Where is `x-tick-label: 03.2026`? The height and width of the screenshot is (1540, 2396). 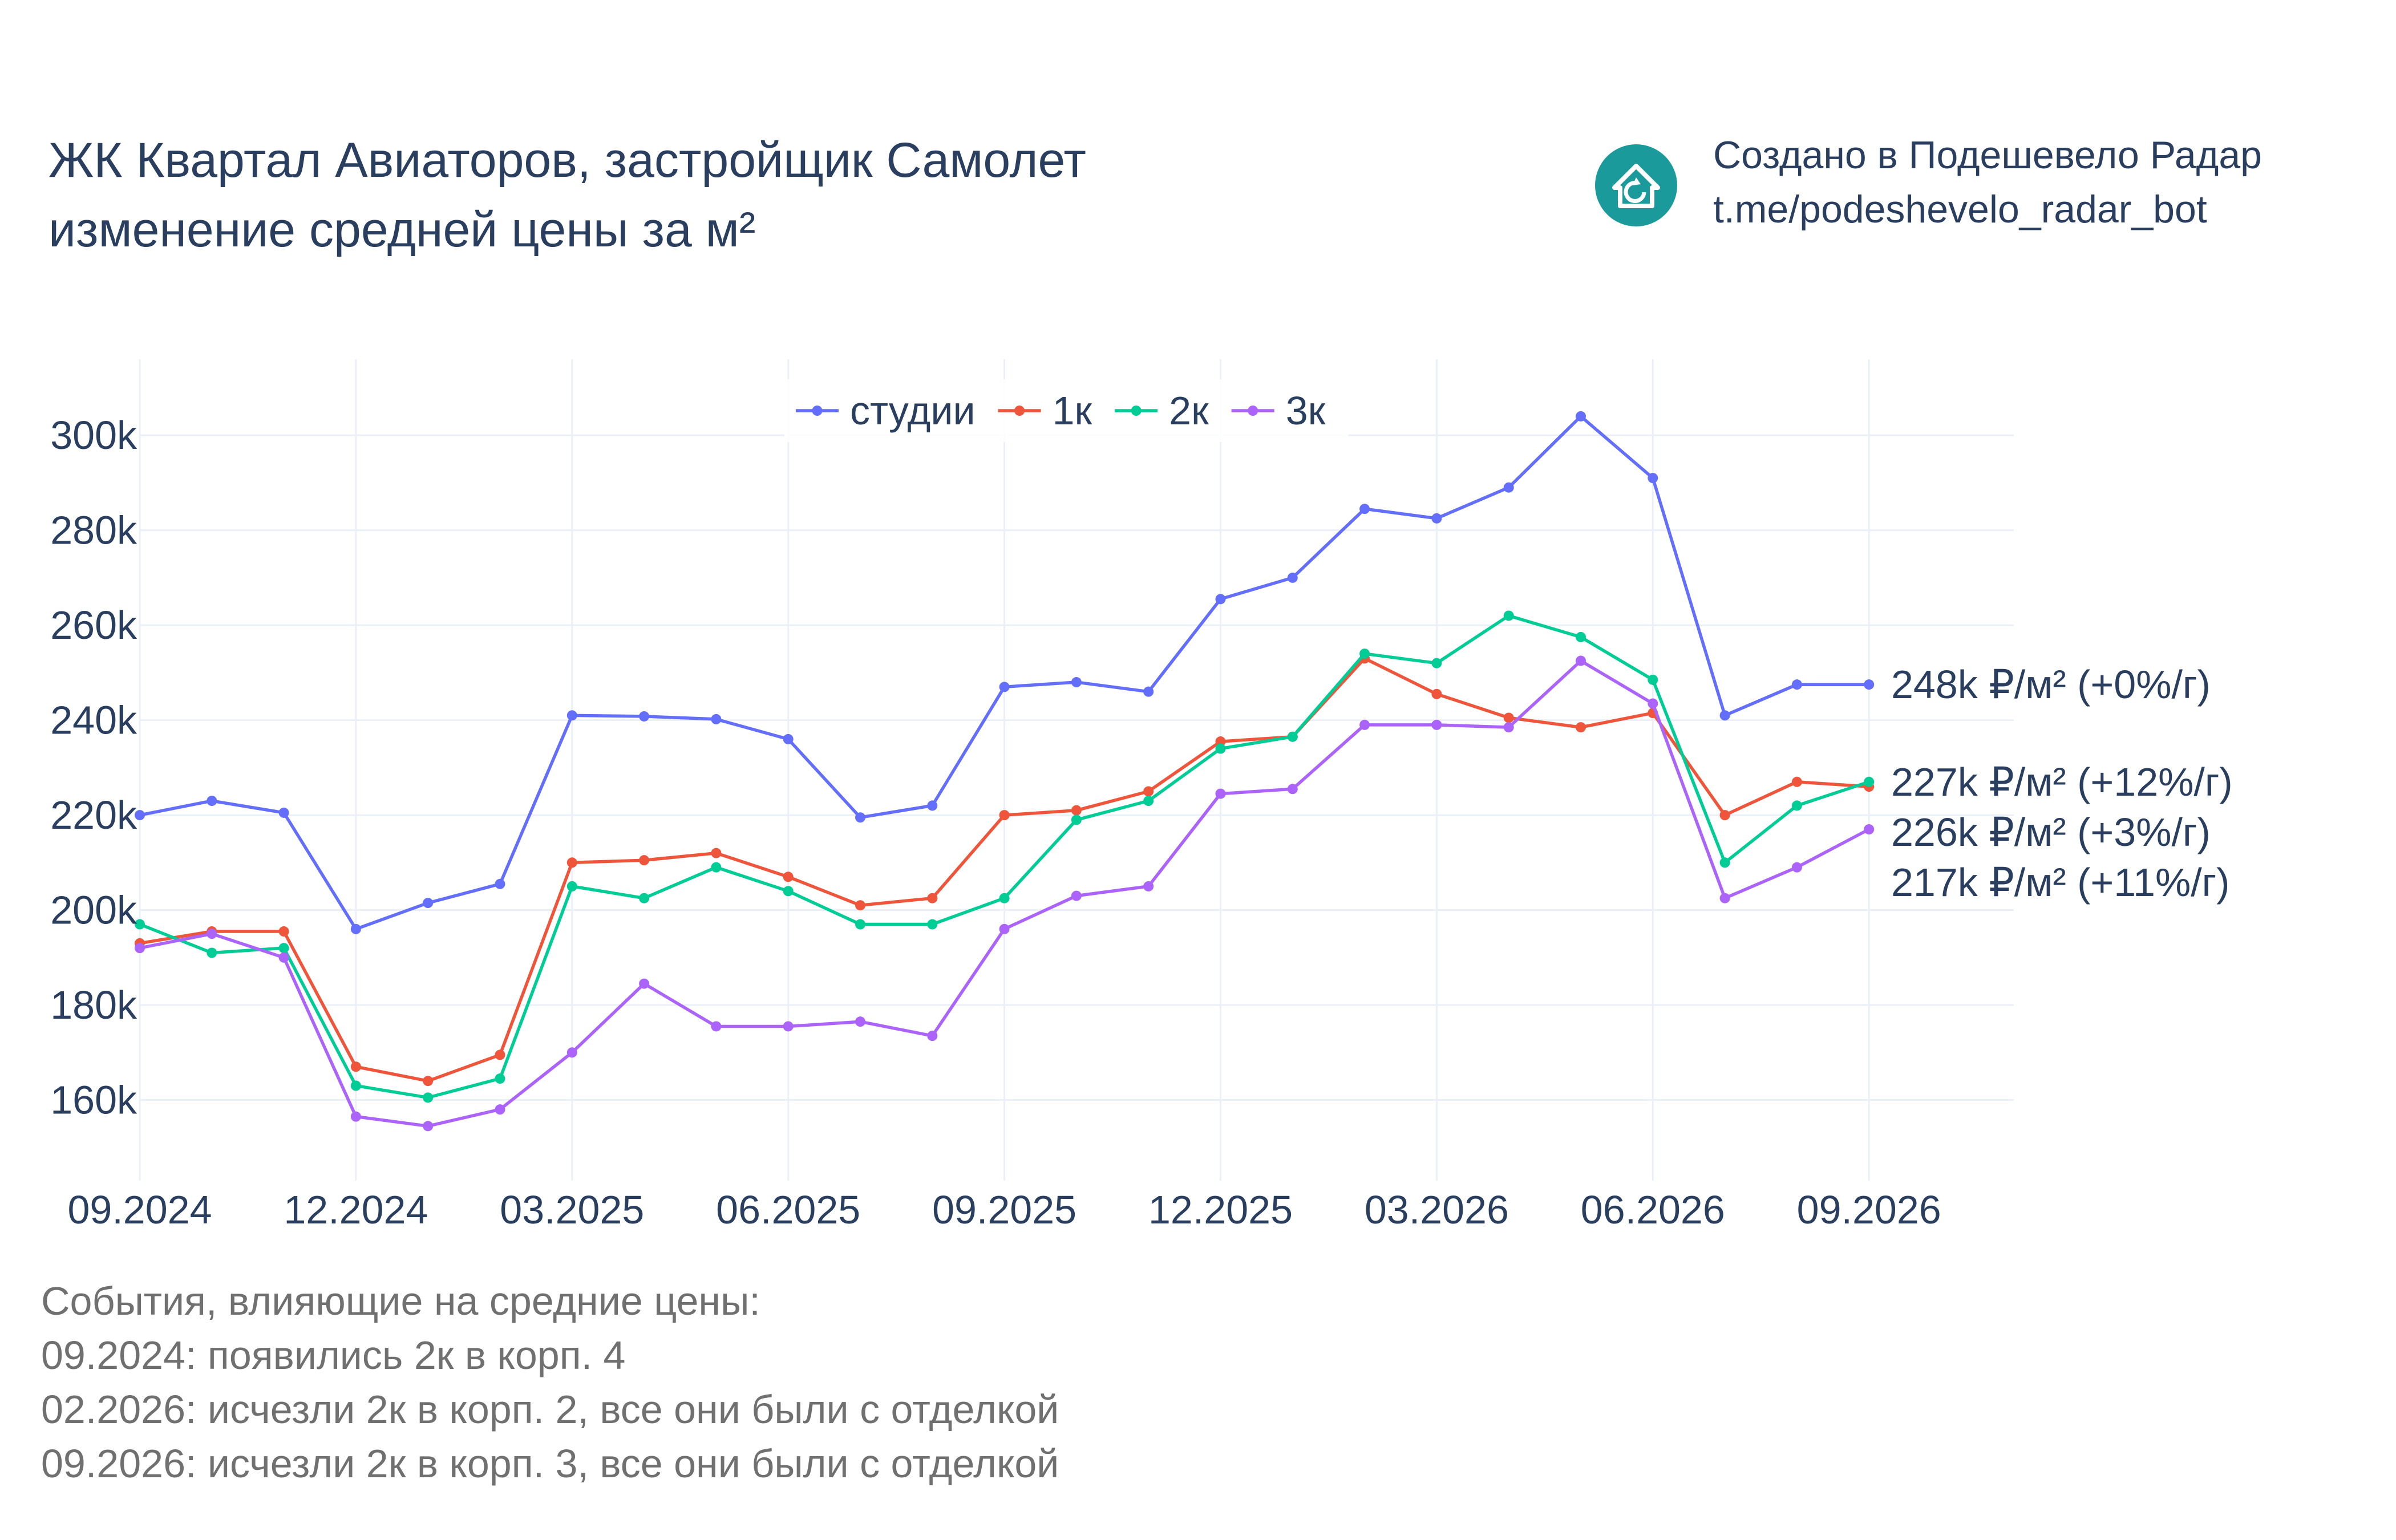 x-tick-label: 03.2026 is located at coordinates (1437, 1210).